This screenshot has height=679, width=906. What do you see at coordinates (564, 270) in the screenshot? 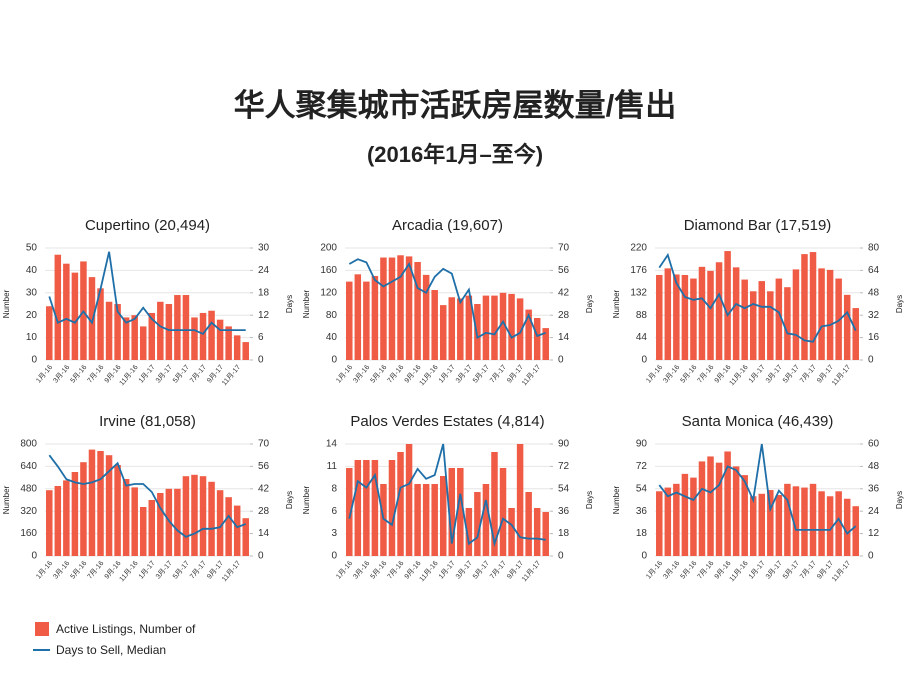
I see `y2-tick-label: 56` at bounding box center [564, 270].